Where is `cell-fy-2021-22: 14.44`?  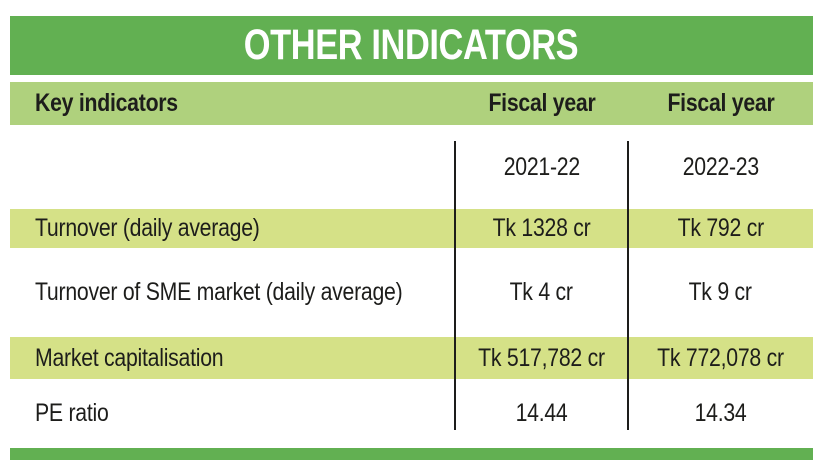
cell-fy-2021-22: 14.44 is located at coordinates (541, 413).